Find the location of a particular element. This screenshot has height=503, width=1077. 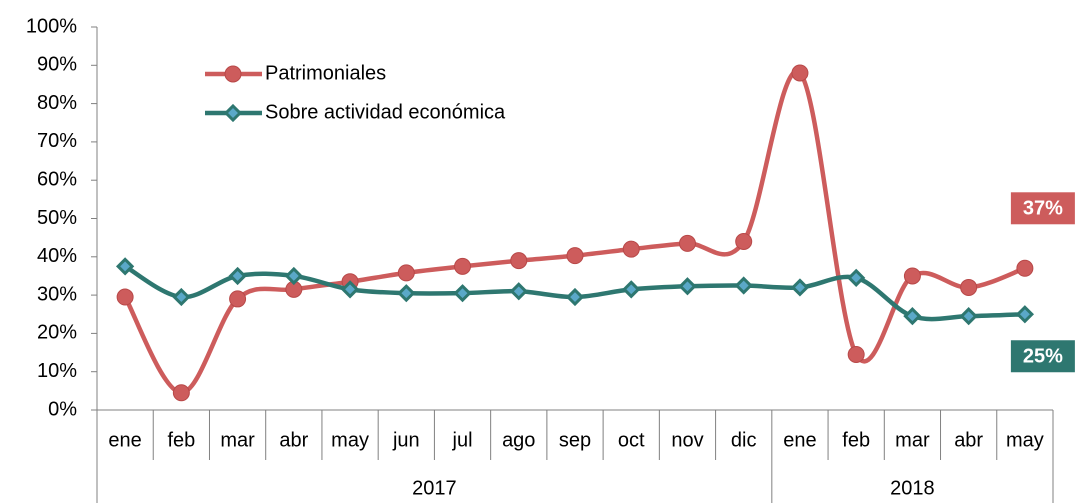

y-tick-label: 0% is located at coordinates (62, 409).